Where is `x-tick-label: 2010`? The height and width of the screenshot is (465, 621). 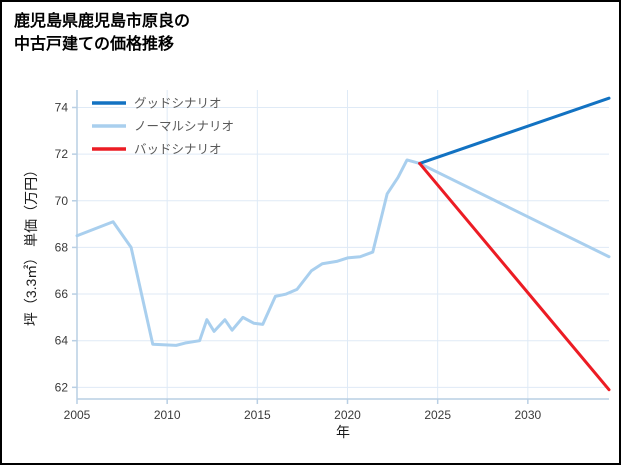
x-tick-label: 2010 is located at coordinates (167, 415).